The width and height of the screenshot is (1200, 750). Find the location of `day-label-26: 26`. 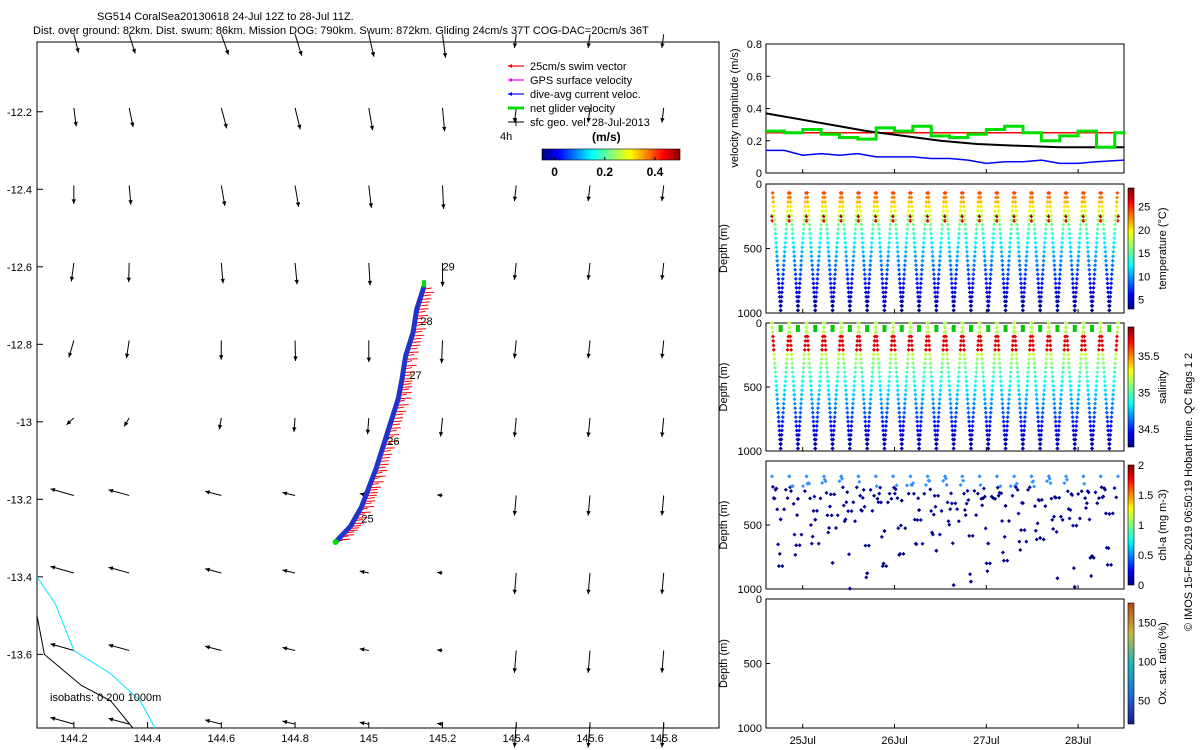

day-label-26: 26 is located at coordinates (393, 442).